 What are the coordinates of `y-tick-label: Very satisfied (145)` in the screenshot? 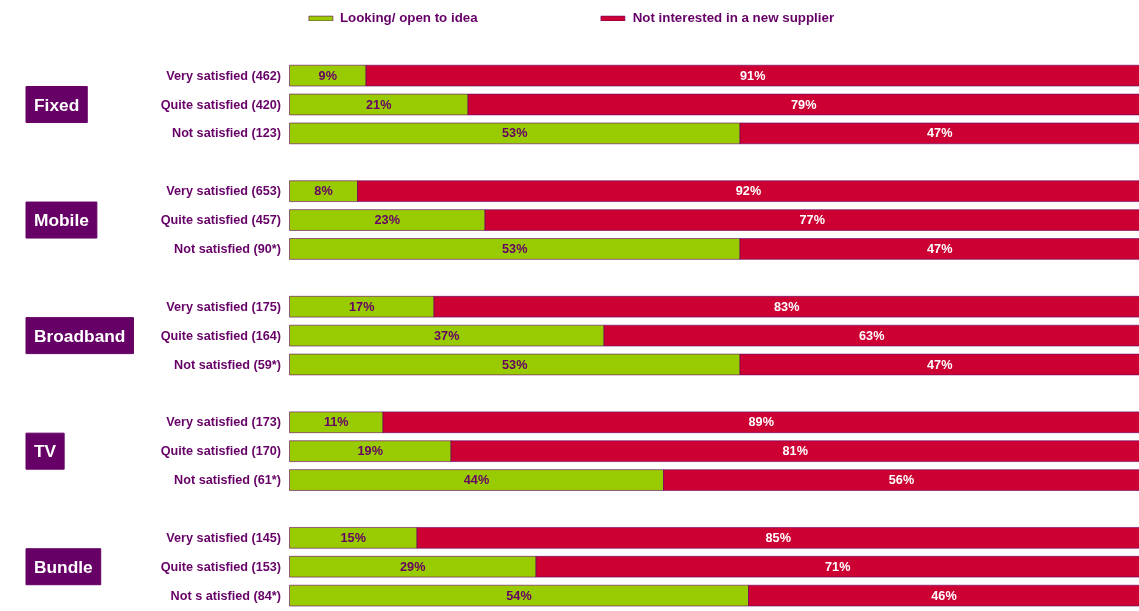 It's located at (224, 537).